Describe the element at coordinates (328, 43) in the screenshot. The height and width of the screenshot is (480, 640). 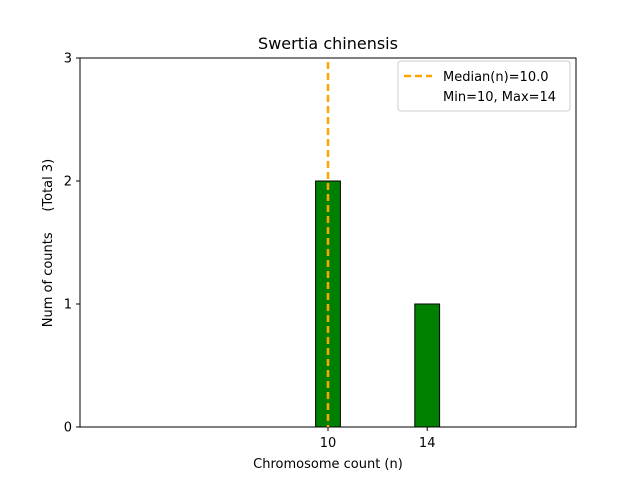
I see `chart-title: Swertia chinensis` at that location.